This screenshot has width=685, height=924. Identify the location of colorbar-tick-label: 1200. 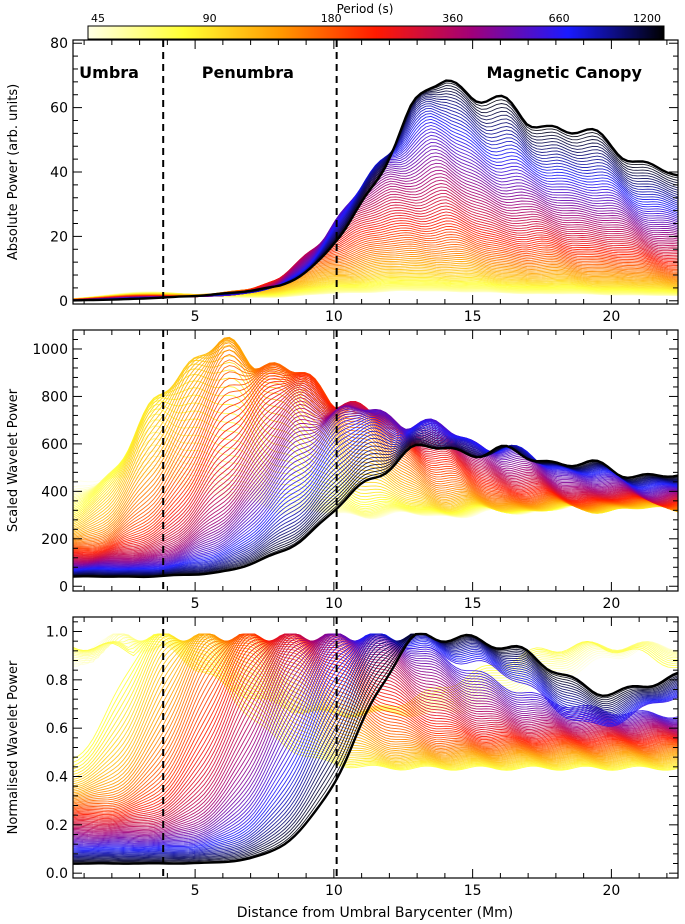
(647, 18).